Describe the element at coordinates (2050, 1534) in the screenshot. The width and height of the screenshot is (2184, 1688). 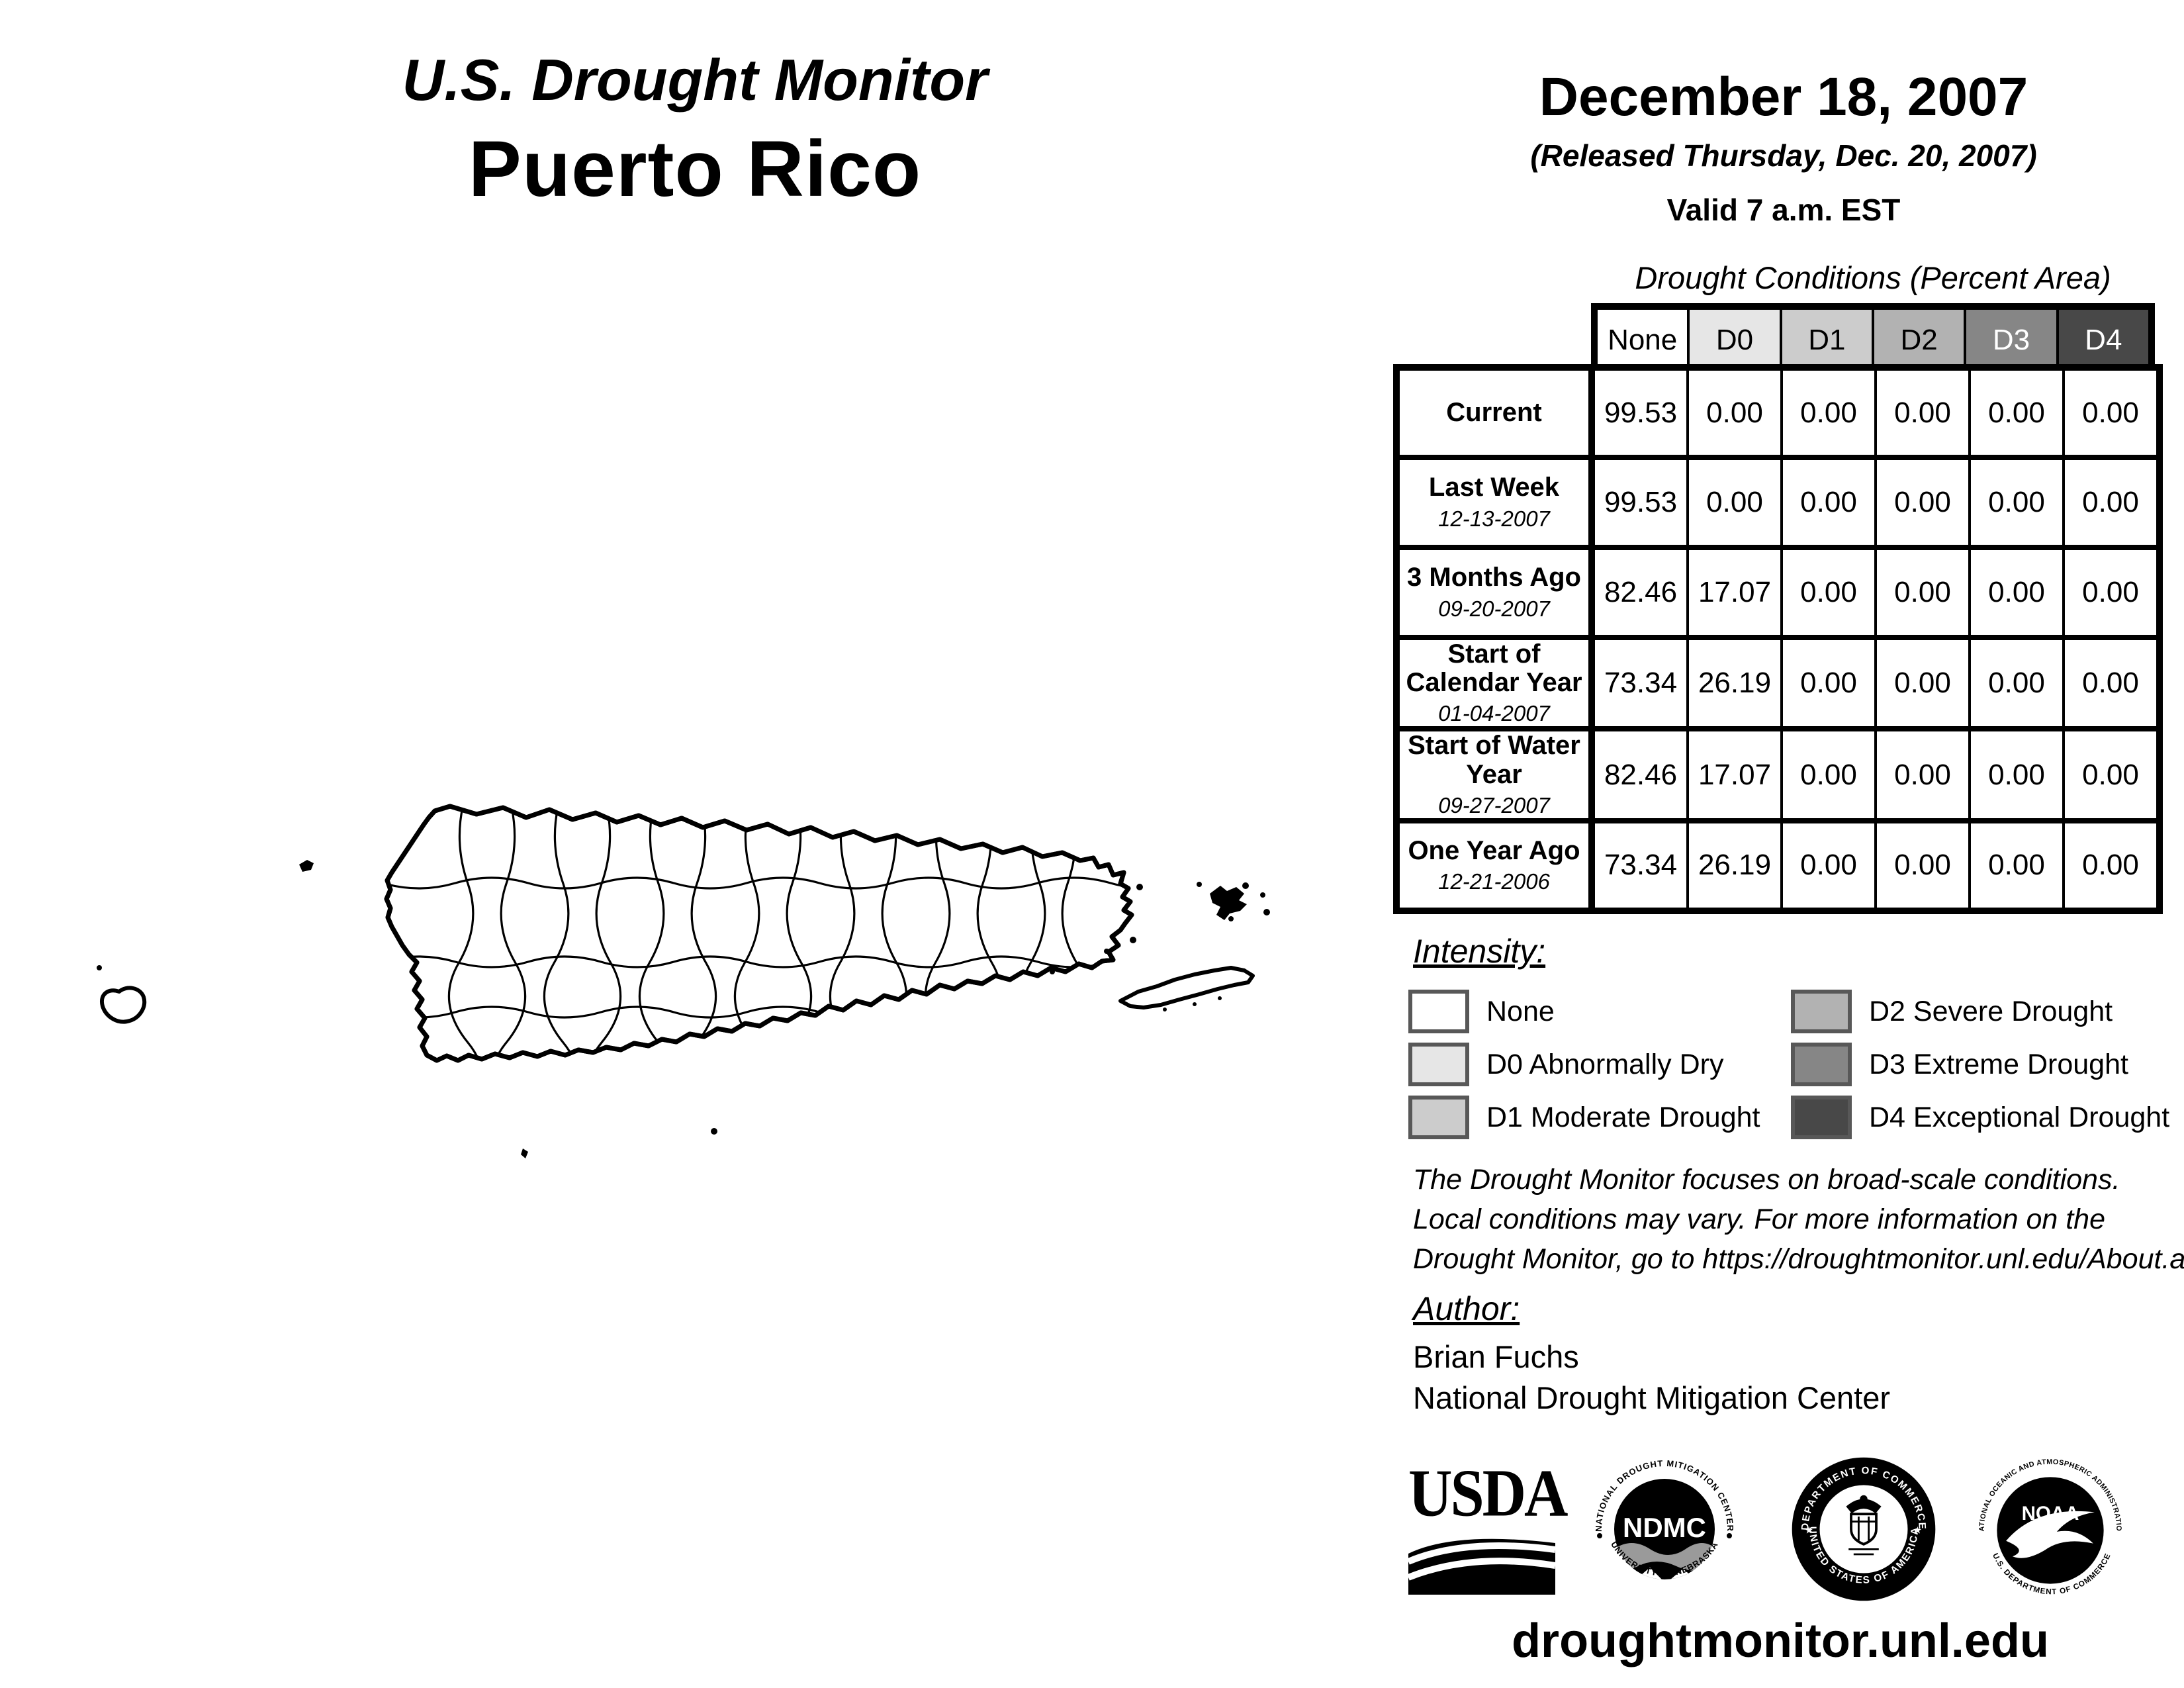
I see `noaa-bird-icon` at that location.